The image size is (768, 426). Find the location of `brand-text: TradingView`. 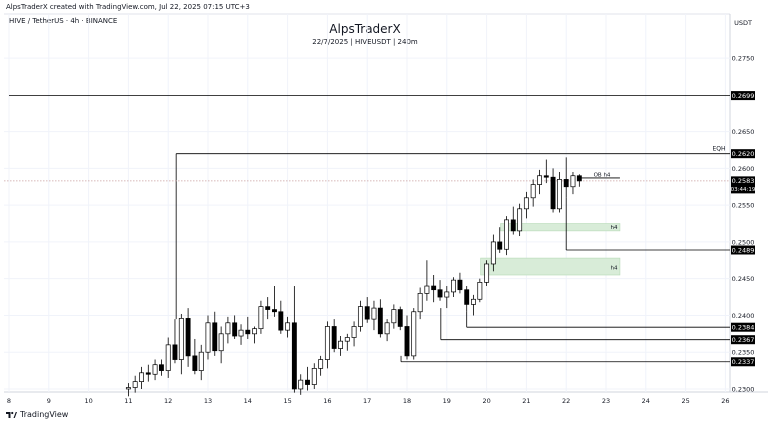

brand-text: TradingView is located at coordinates (44, 414).